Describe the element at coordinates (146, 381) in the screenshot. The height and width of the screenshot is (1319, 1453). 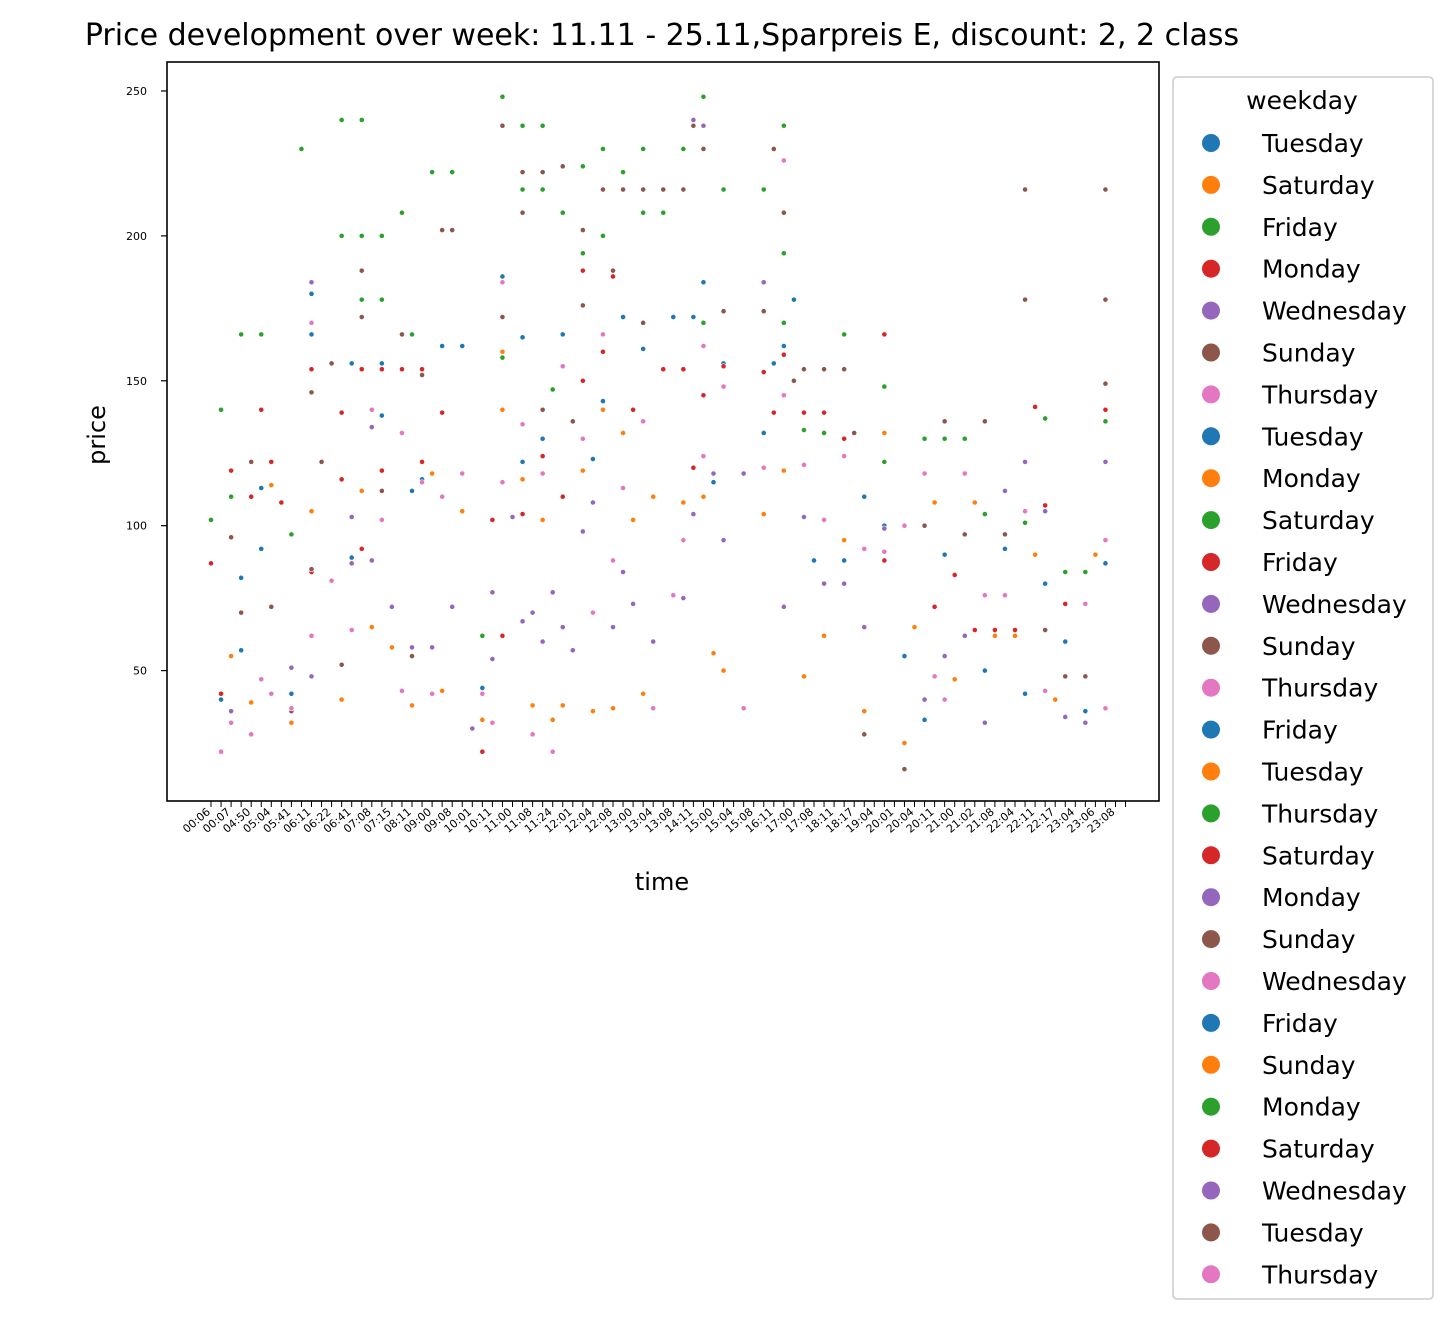
I see `y-axis: 50 100 150 200 250` at that location.